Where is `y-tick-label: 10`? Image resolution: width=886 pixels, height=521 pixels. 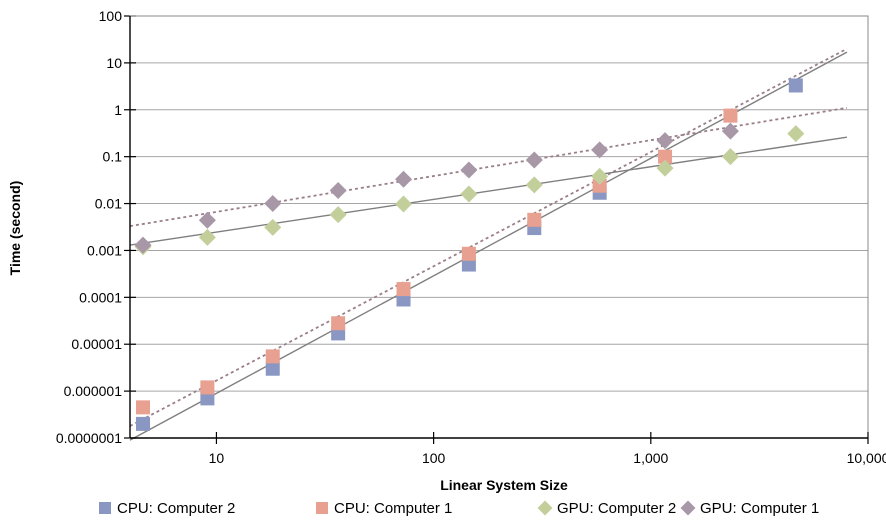 y-tick-label: 10 is located at coordinates (114, 63).